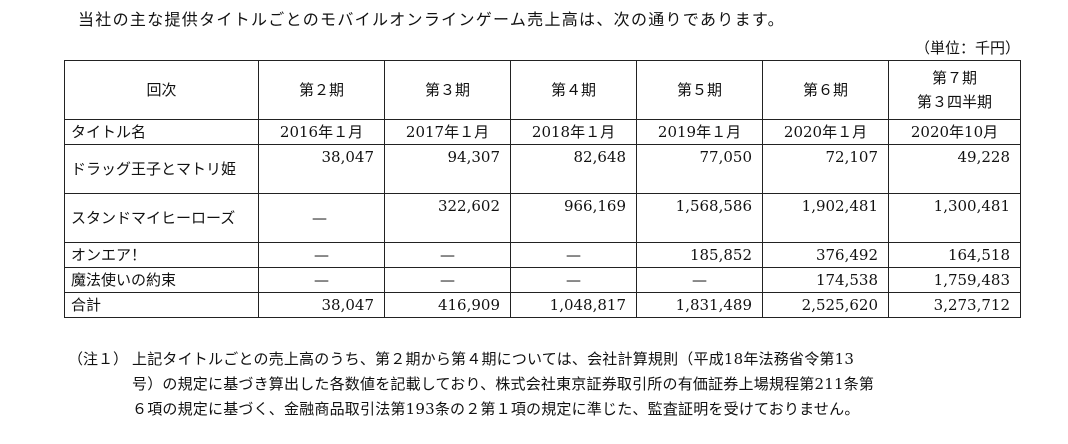 Image resolution: width=1068 pixels, height=444 pixels. I want to click on value-cell: 174,538, so click(825, 280).